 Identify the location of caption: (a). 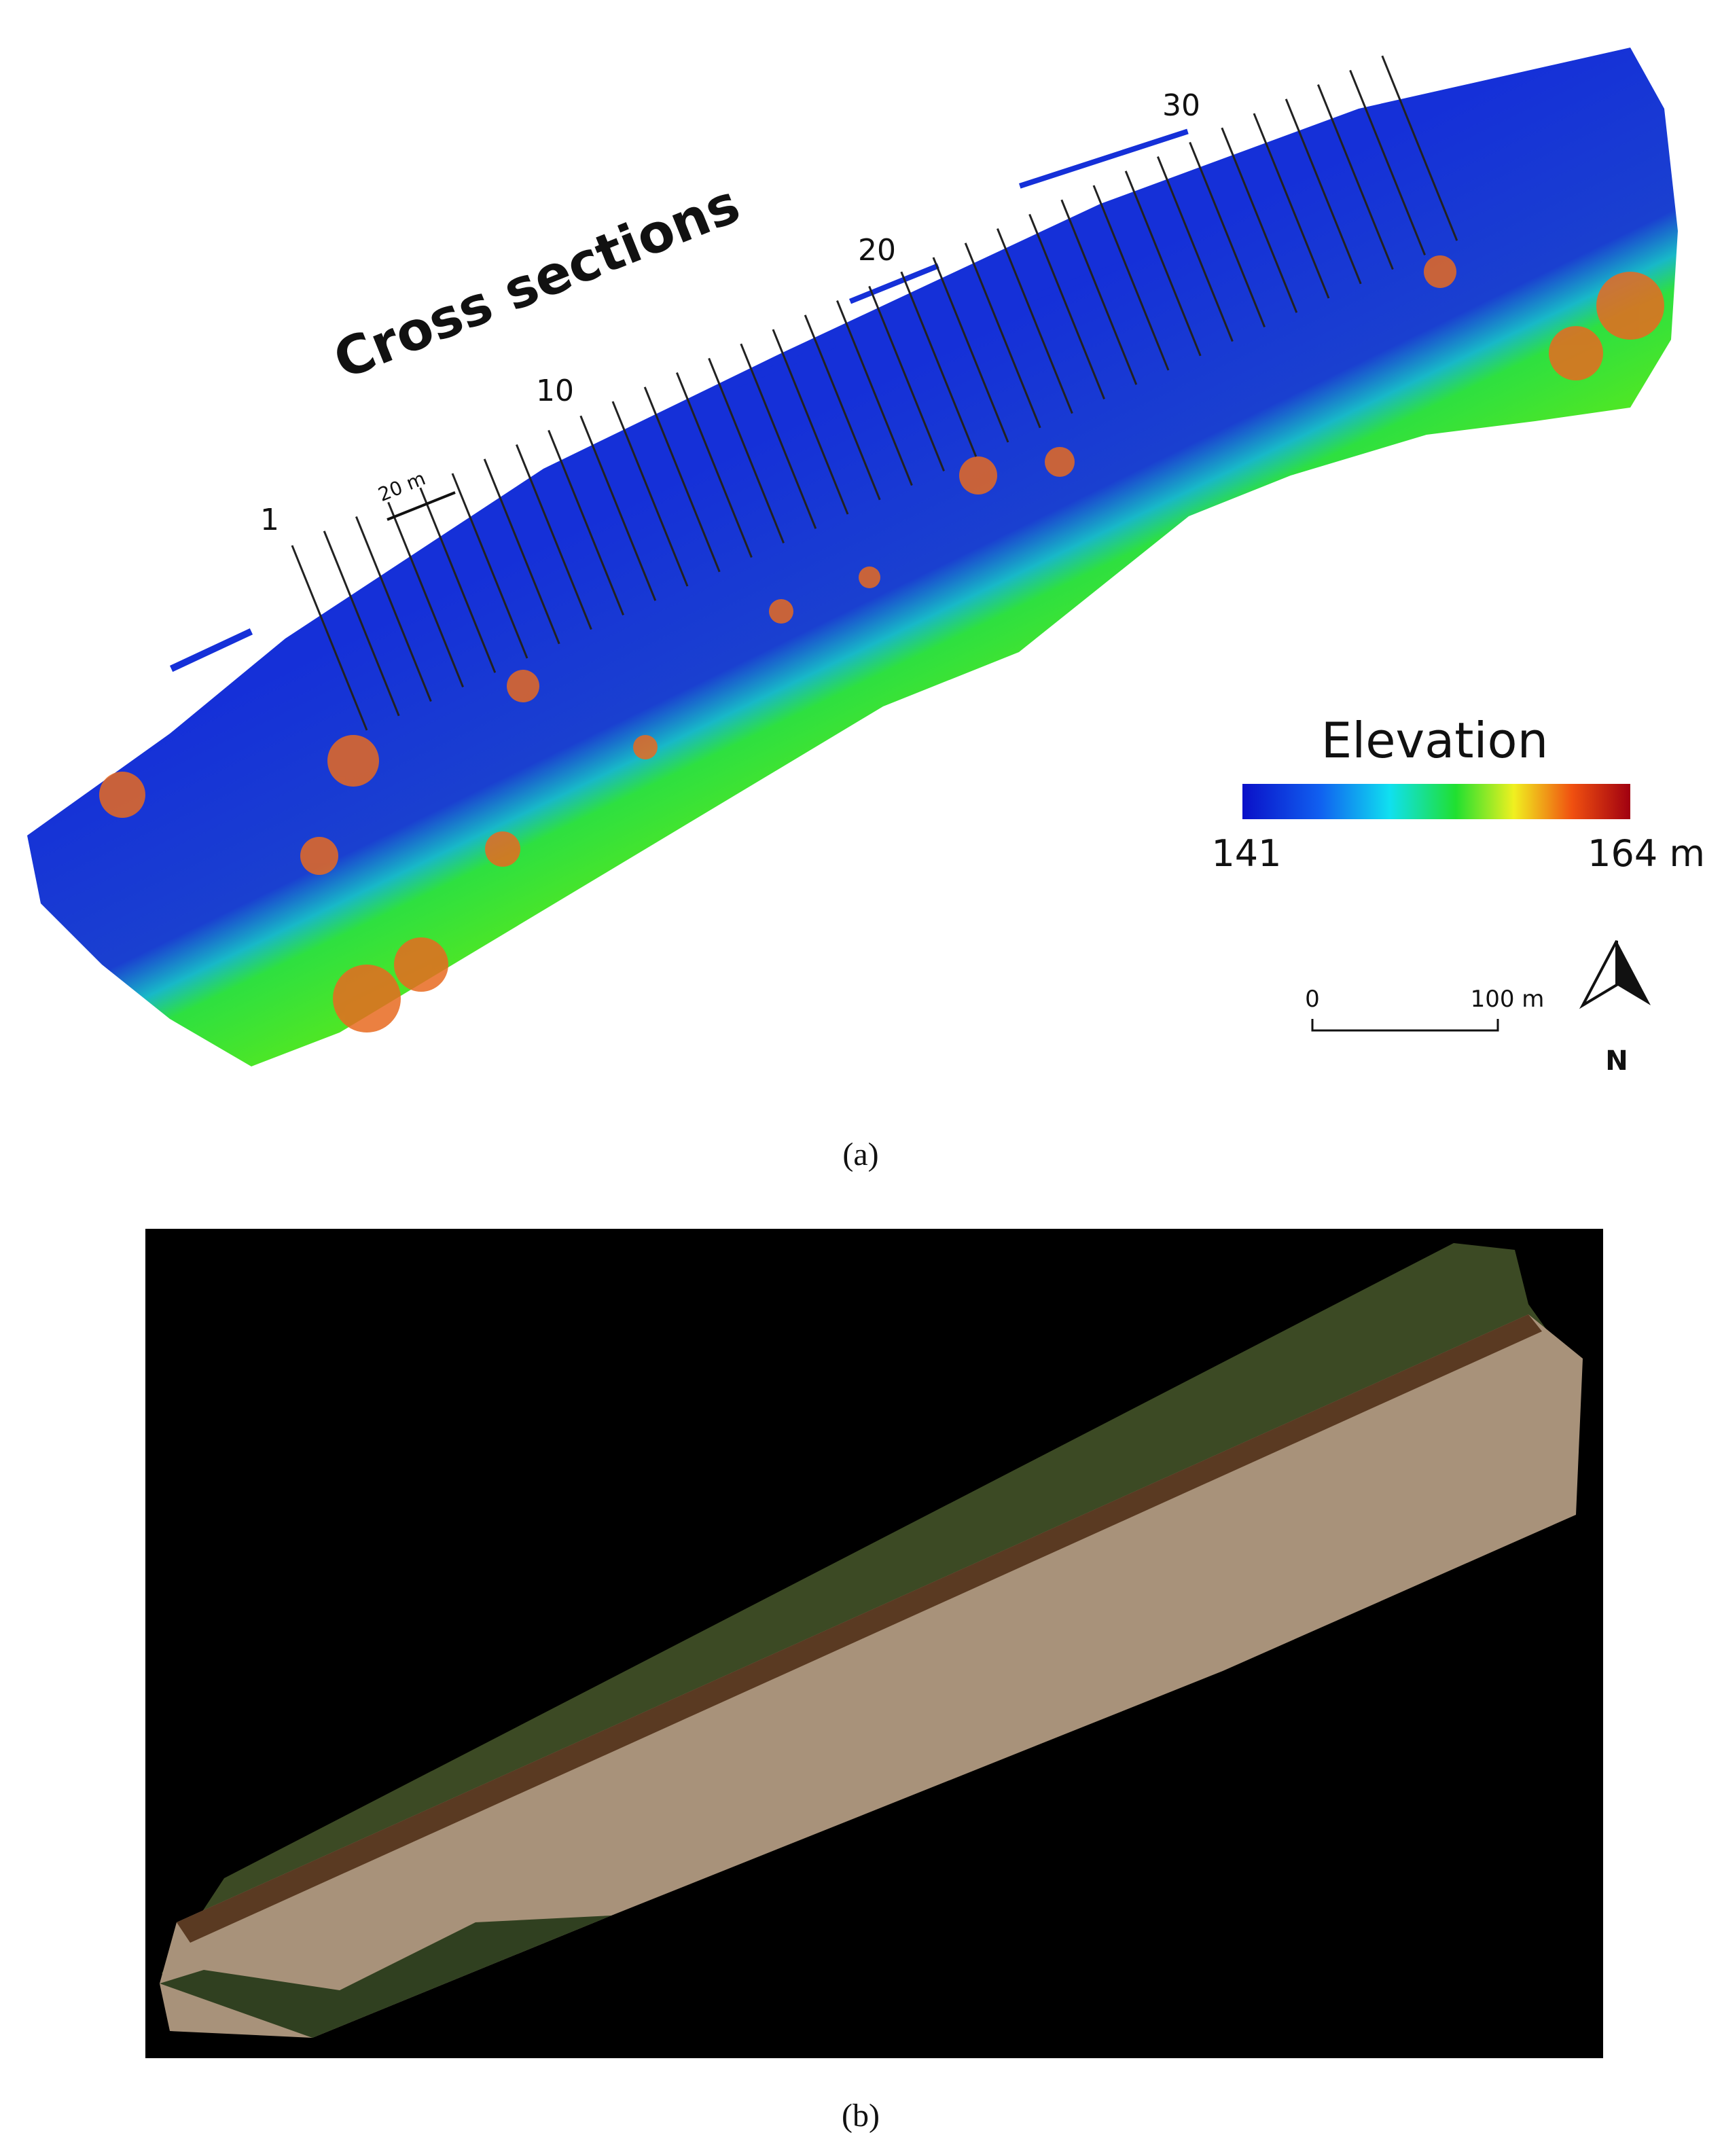
(860, 1154).